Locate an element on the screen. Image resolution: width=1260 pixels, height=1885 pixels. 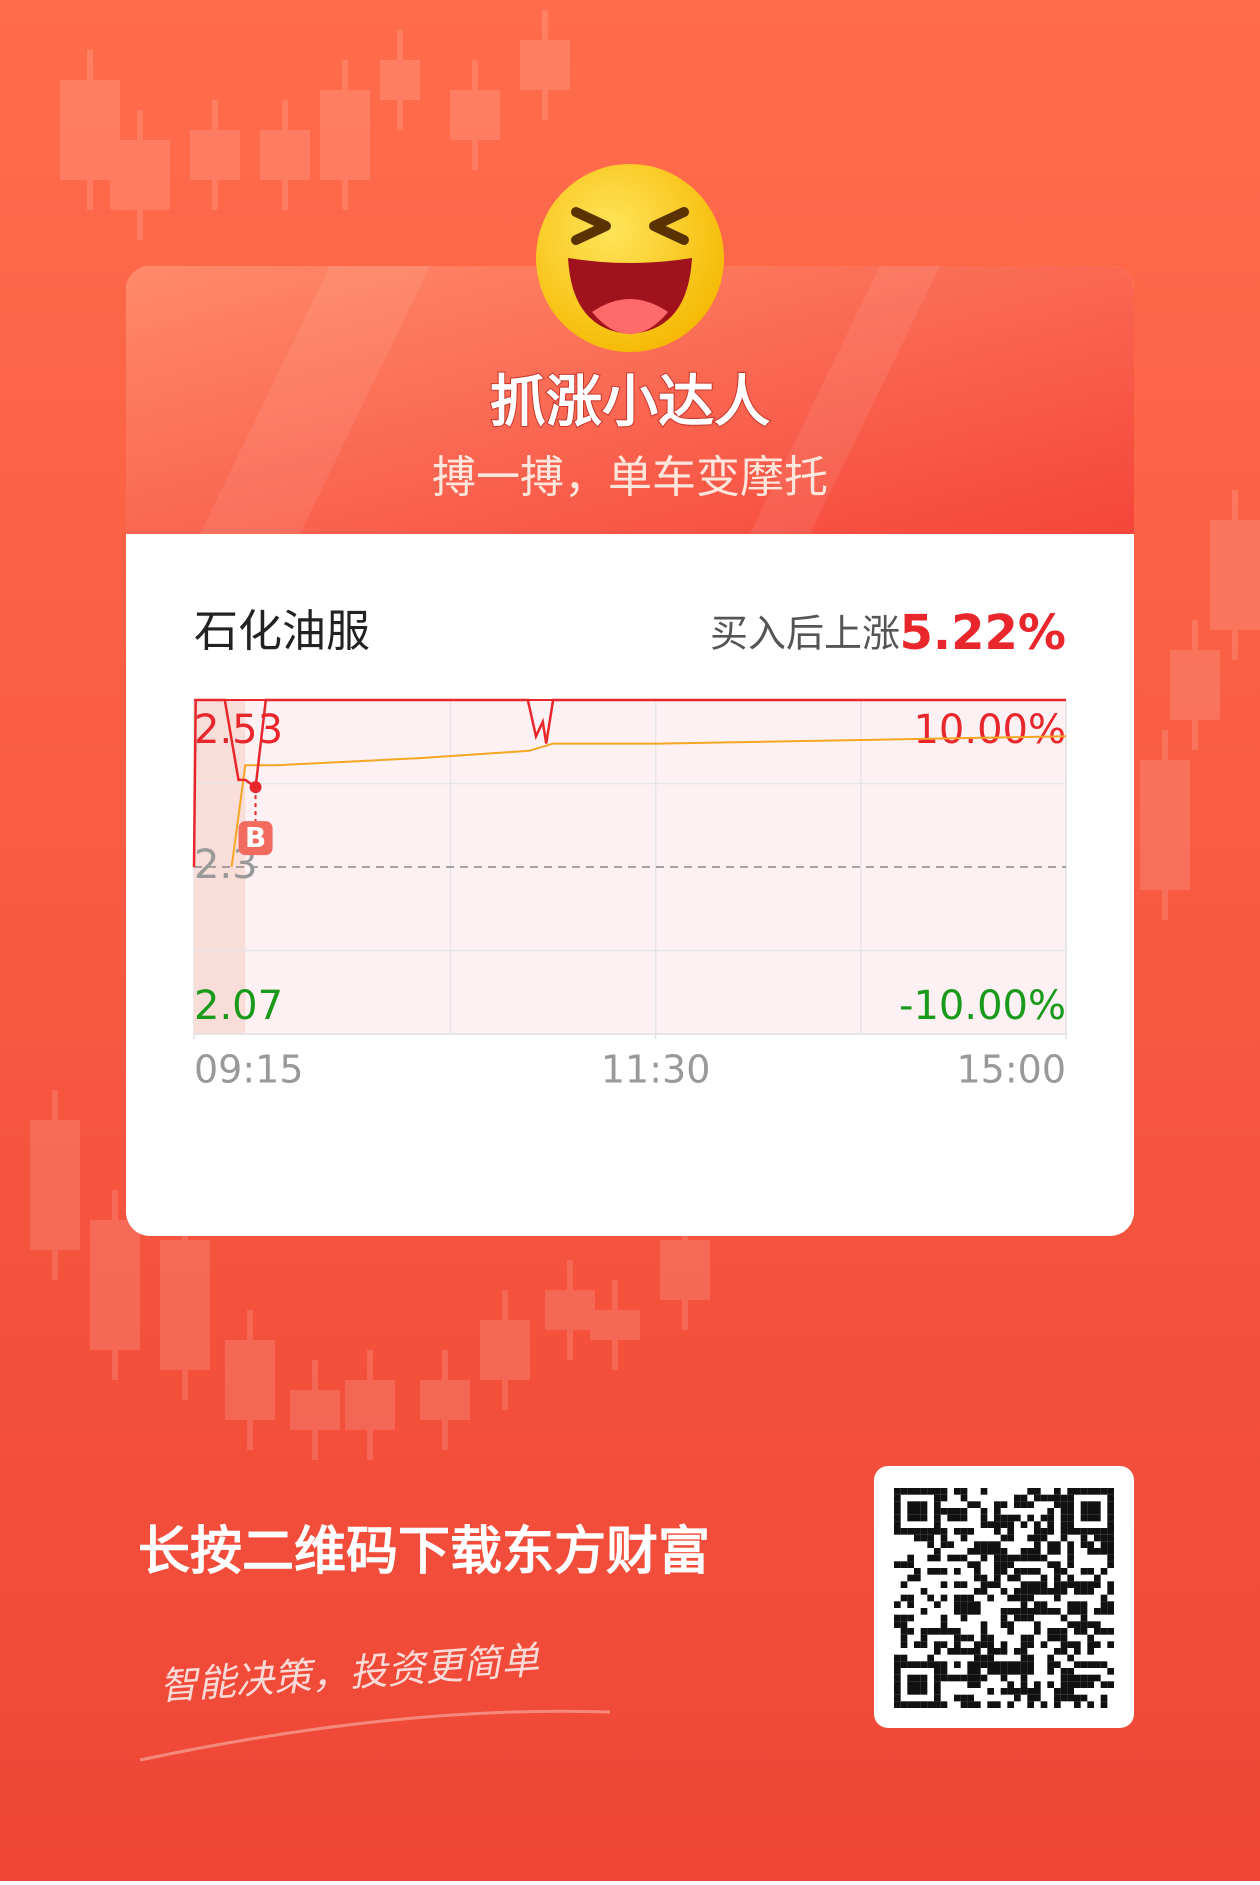
y-tick-label: 2.53 is located at coordinates (238, 730).